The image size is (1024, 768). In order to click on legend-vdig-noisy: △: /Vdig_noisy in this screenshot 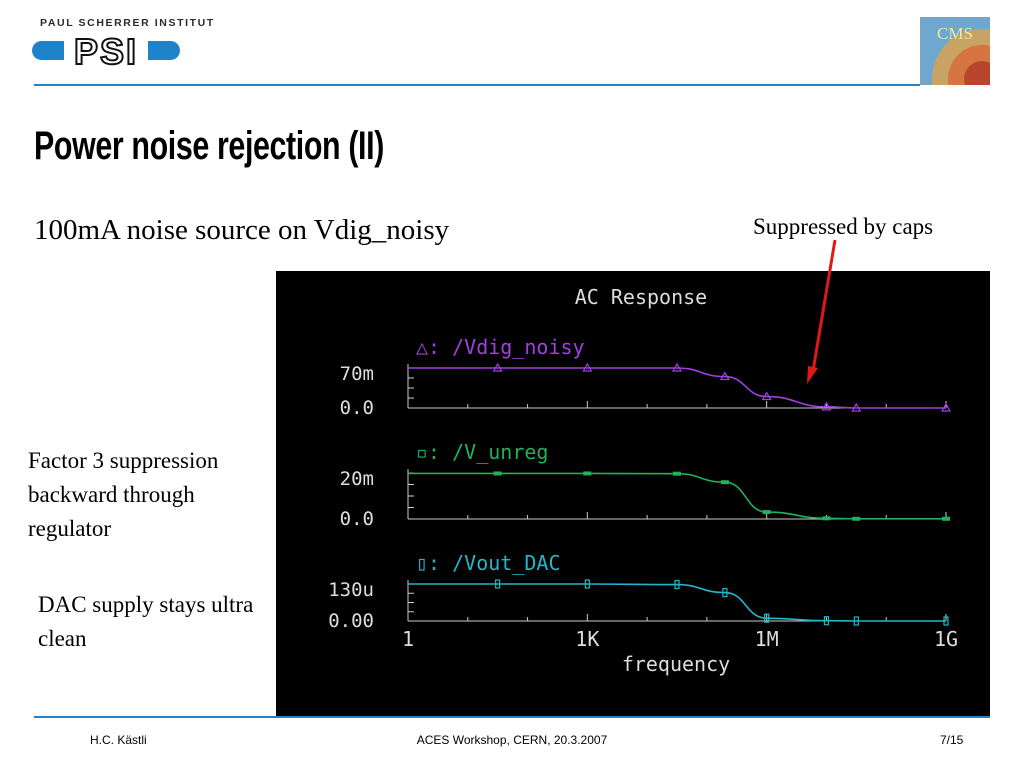, I will do `click(500, 347)`.